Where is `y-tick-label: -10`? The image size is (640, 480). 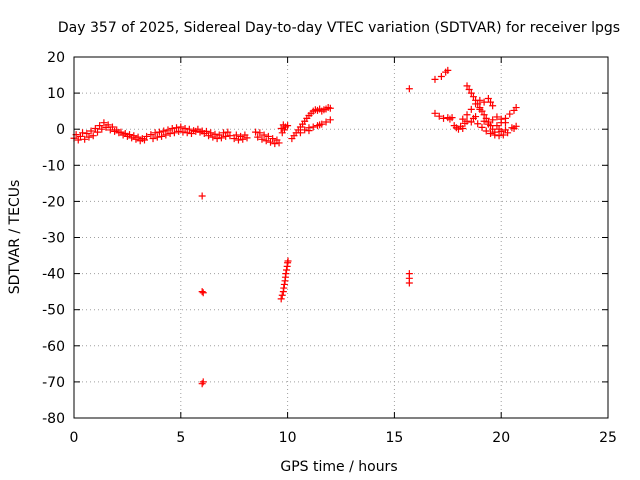
y-tick-label: -10 is located at coordinates (53, 166).